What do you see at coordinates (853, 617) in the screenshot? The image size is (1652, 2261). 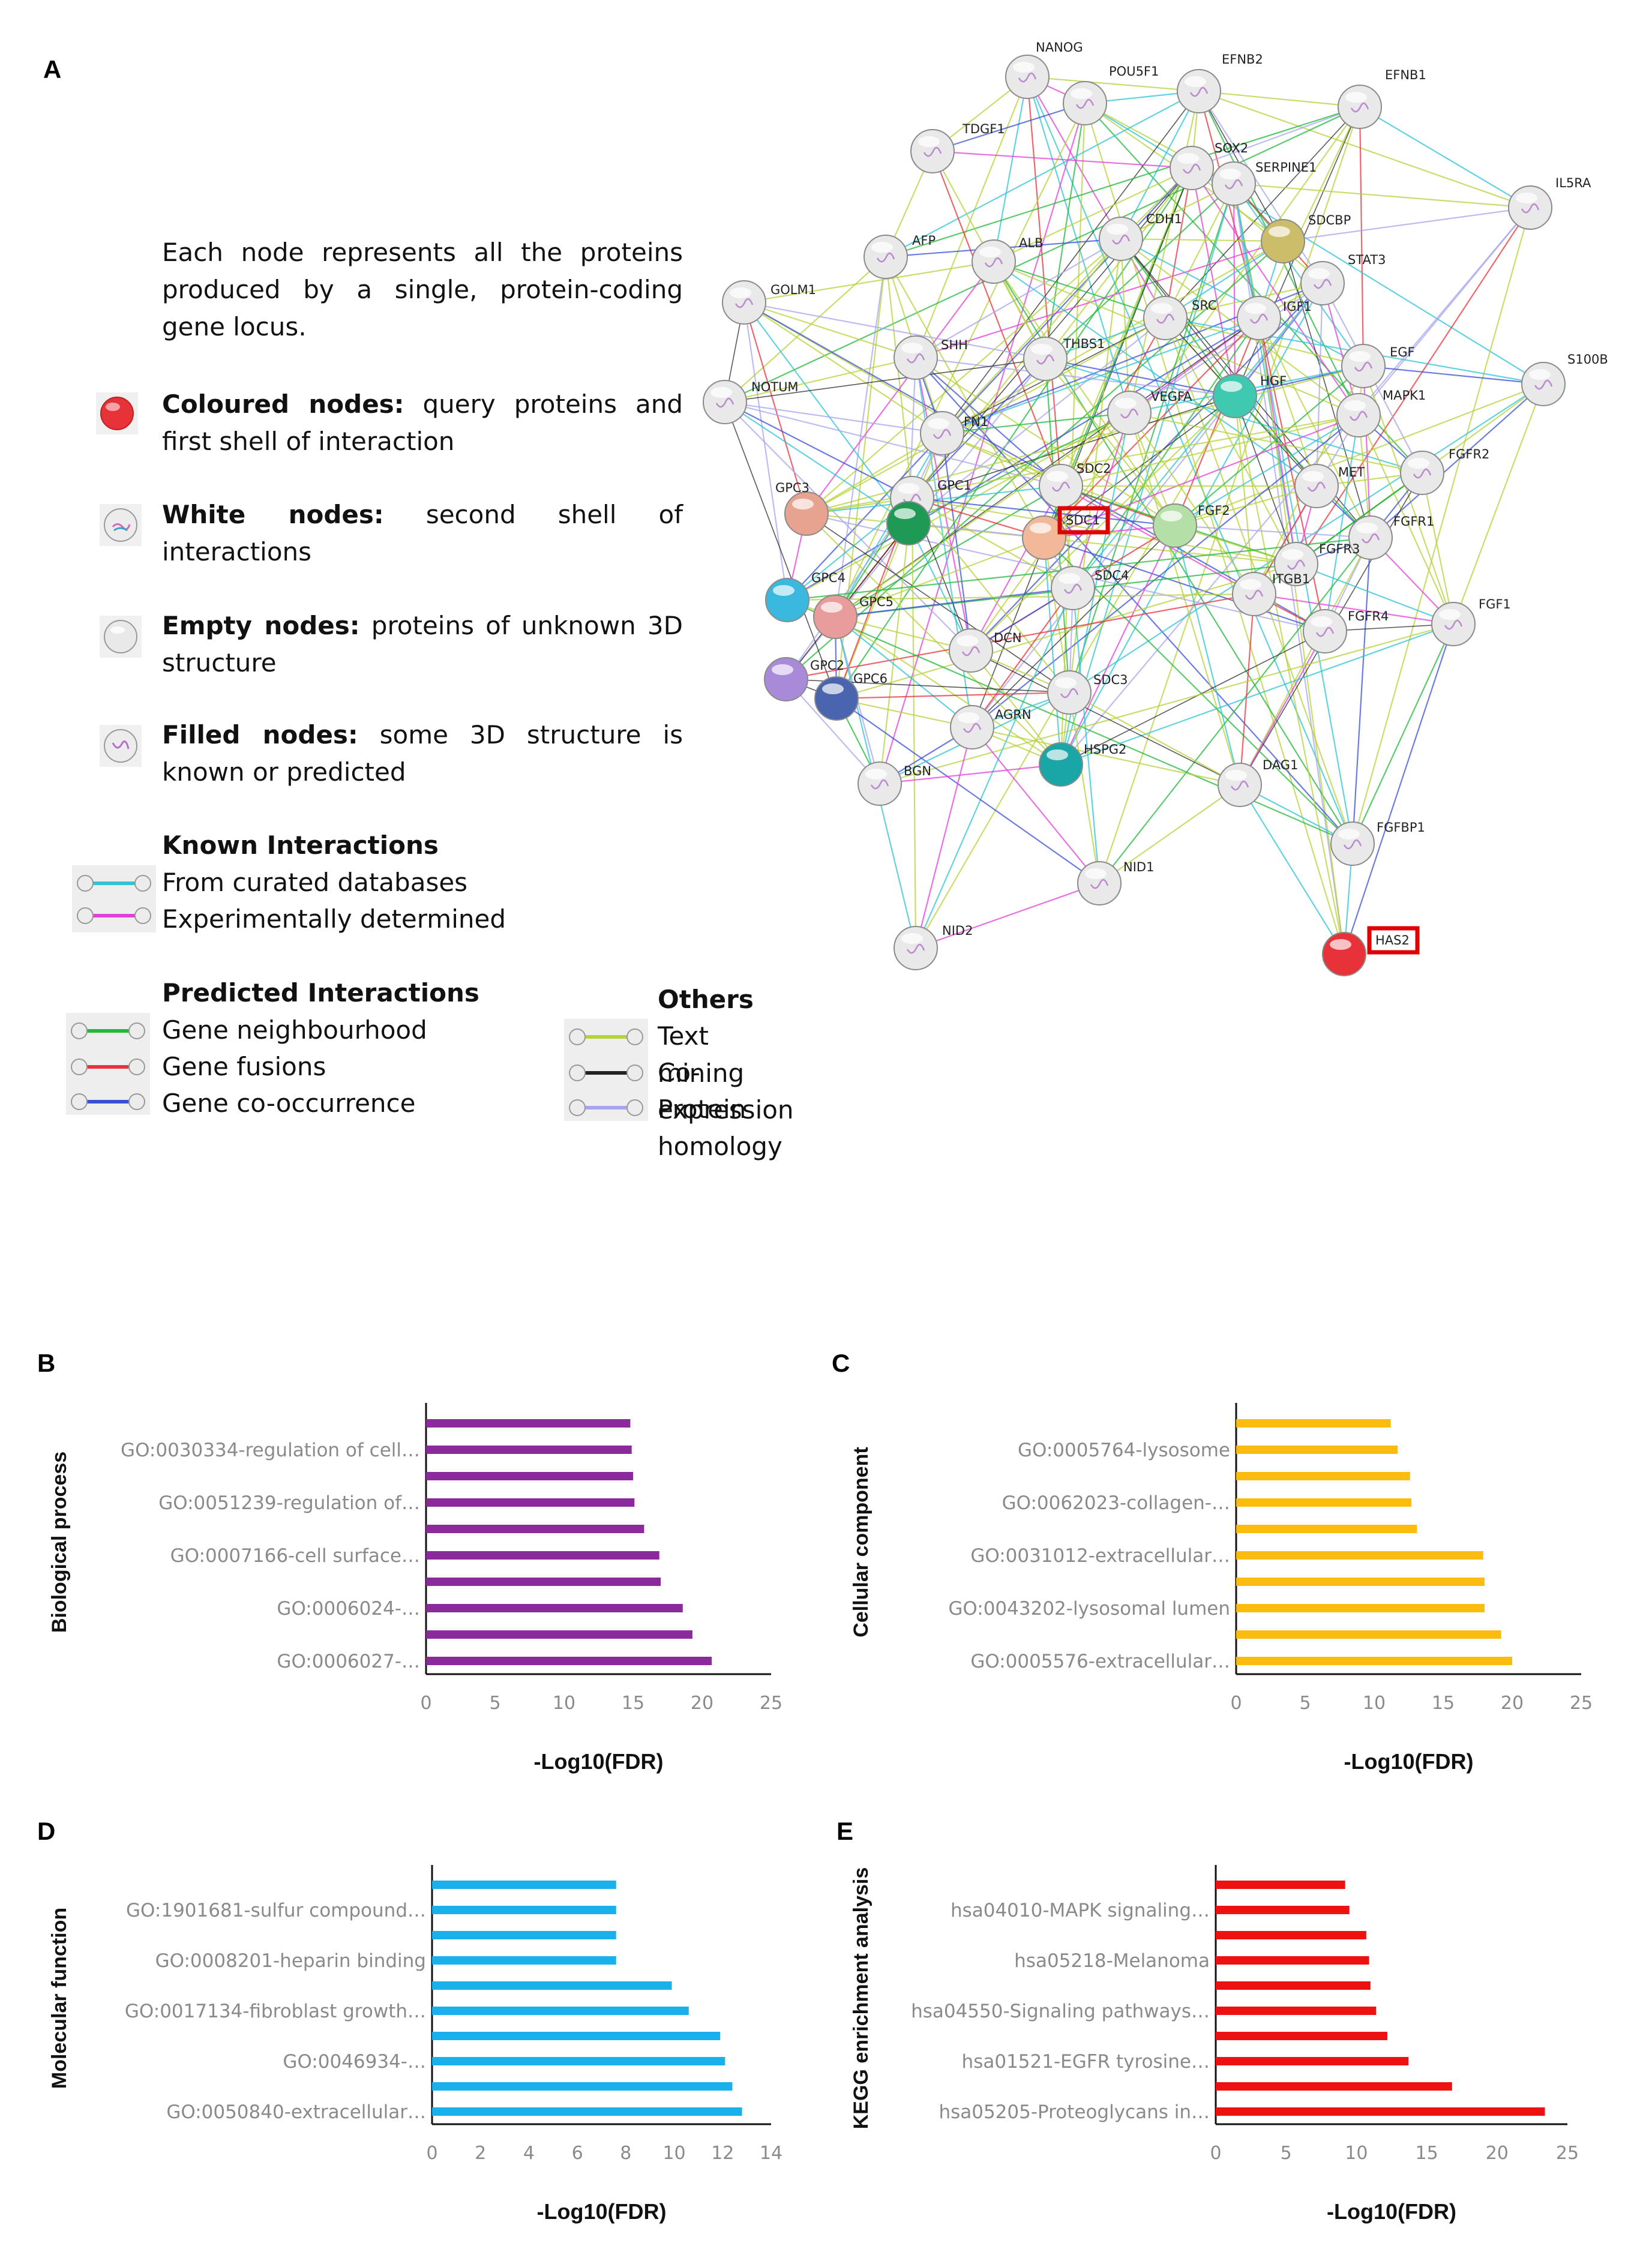 I see `network-node-gpc5: GPC5` at bounding box center [853, 617].